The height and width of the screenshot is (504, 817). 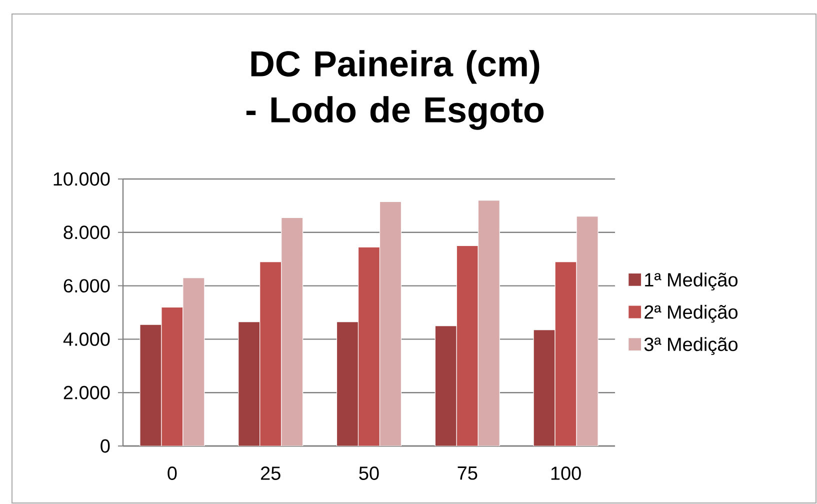 What do you see at coordinates (691, 281) in the screenshot?
I see `legend-label: 1ª Medição` at bounding box center [691, 281].